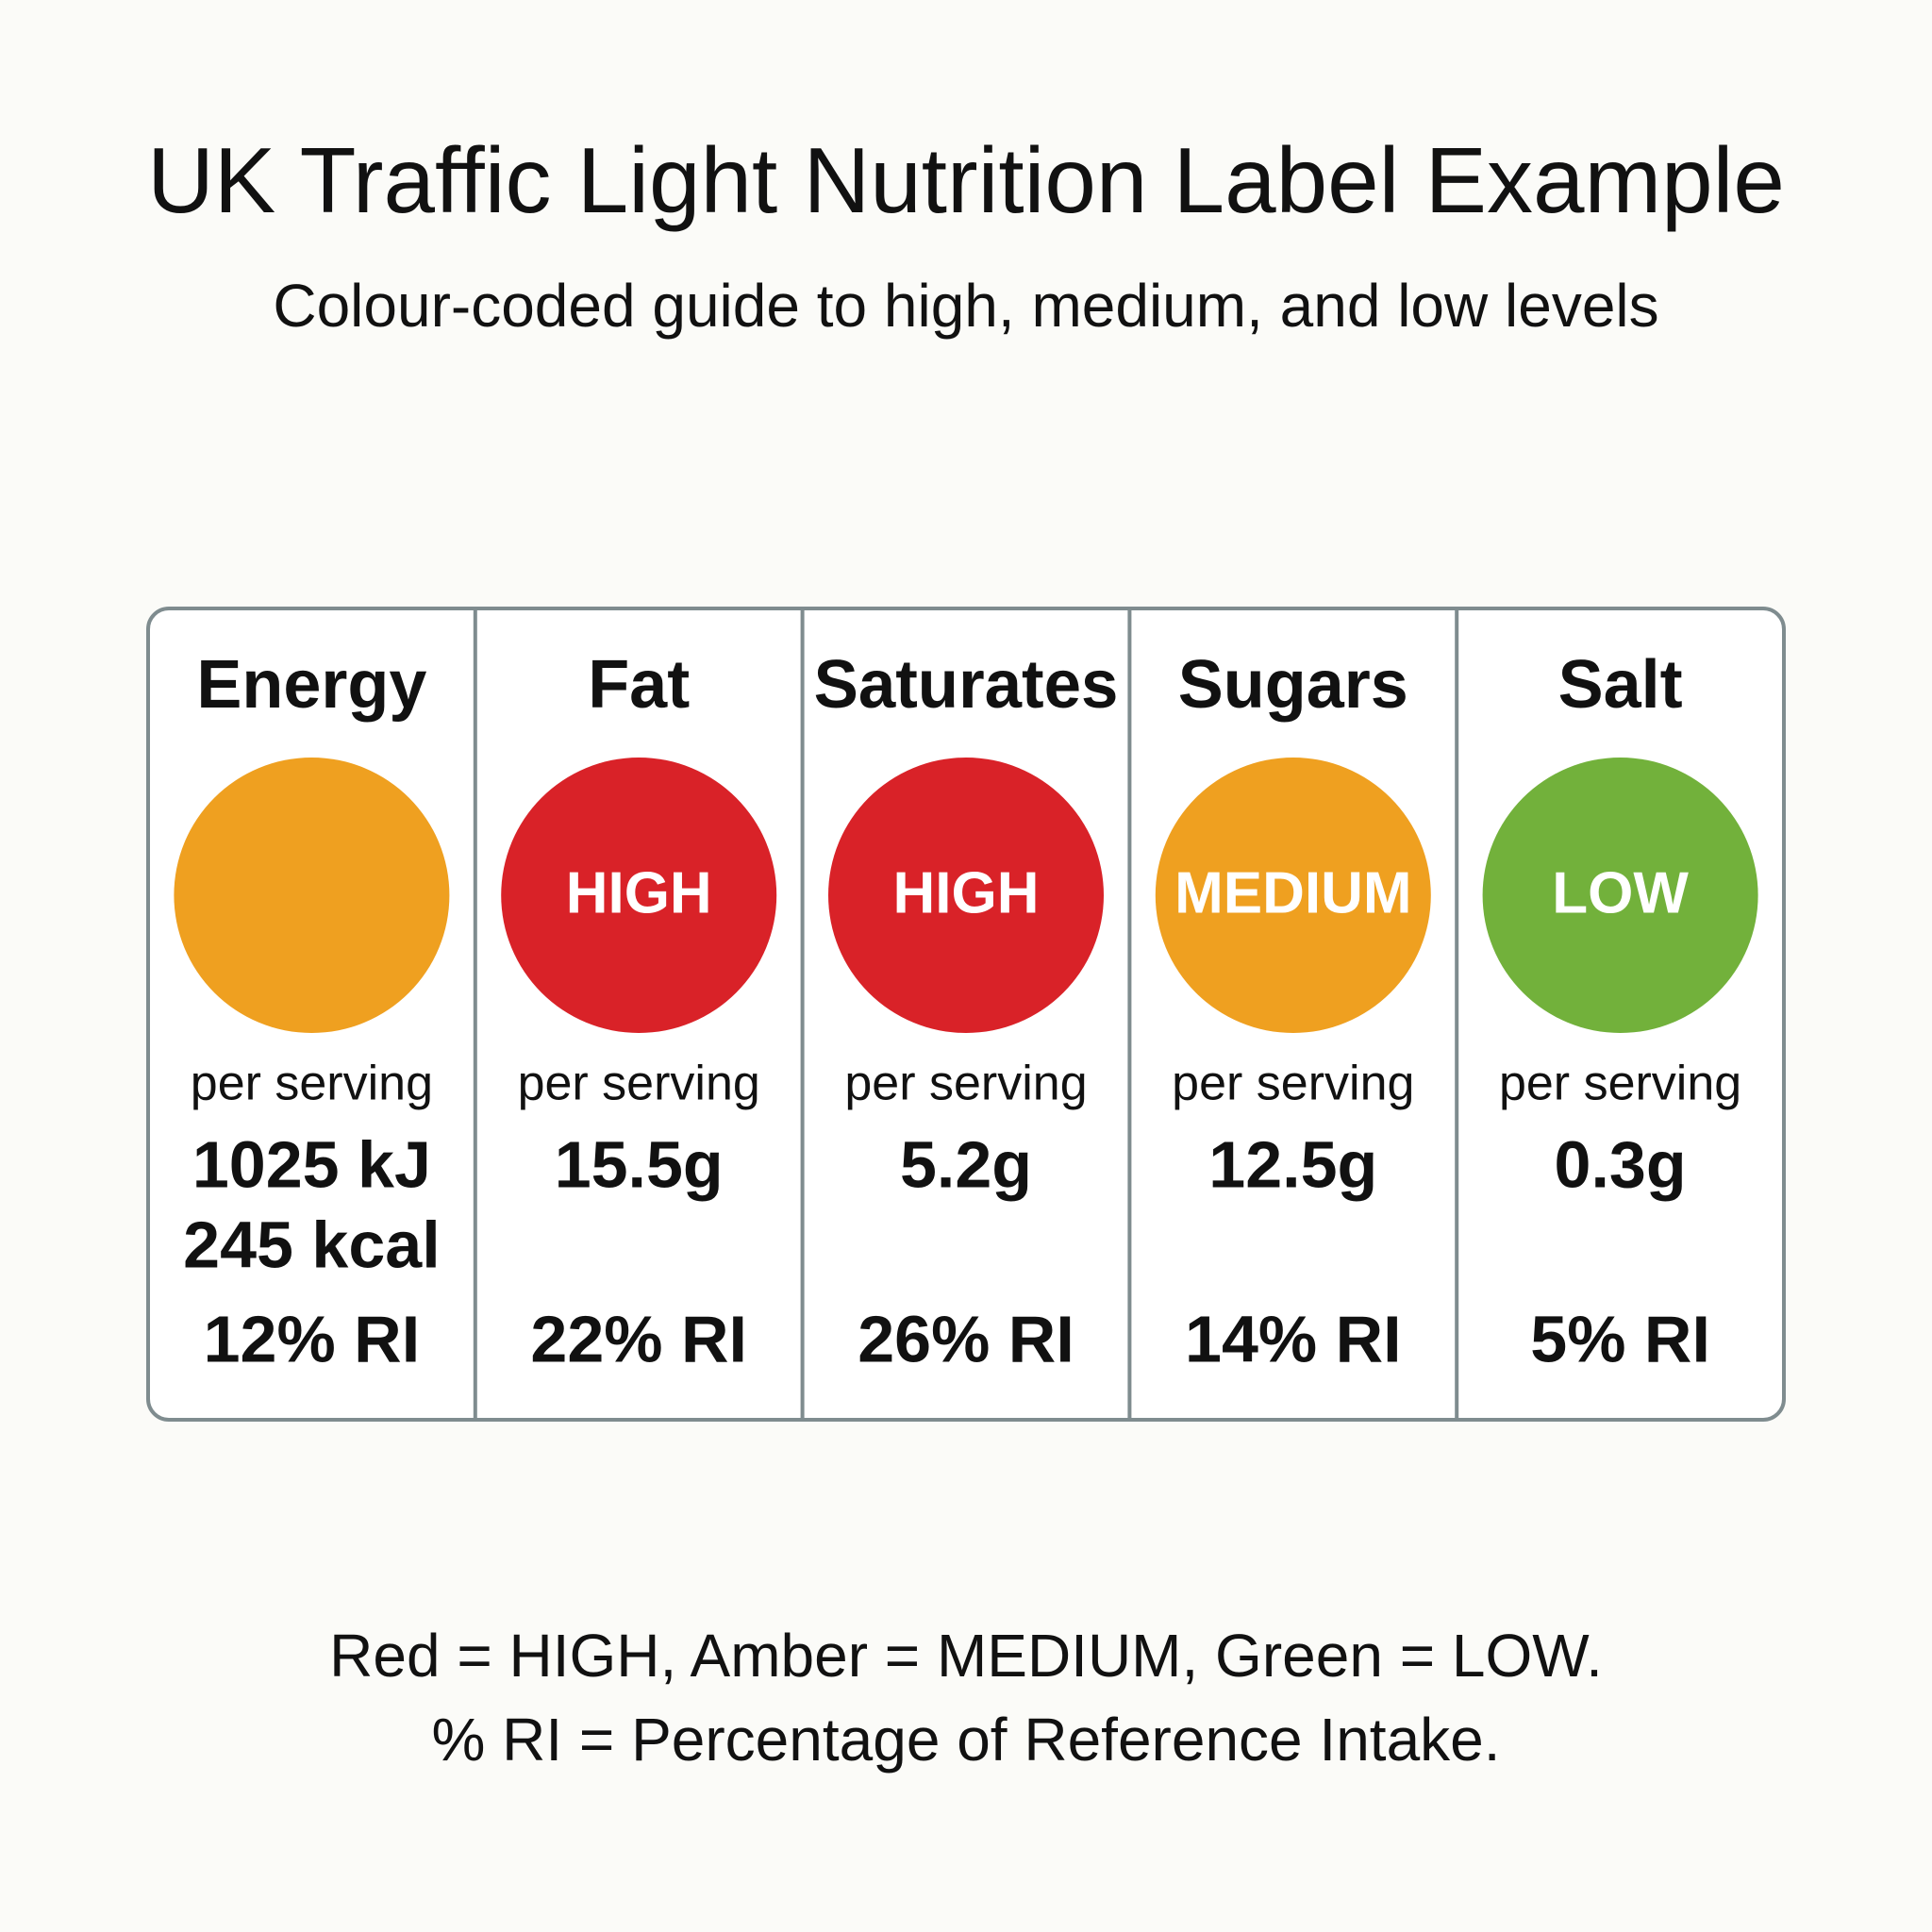 The height and width of the screenshot is (1932, 1932). I want to click on title: UK Traffic Light Nutrition Label Example, so click(966, 180).